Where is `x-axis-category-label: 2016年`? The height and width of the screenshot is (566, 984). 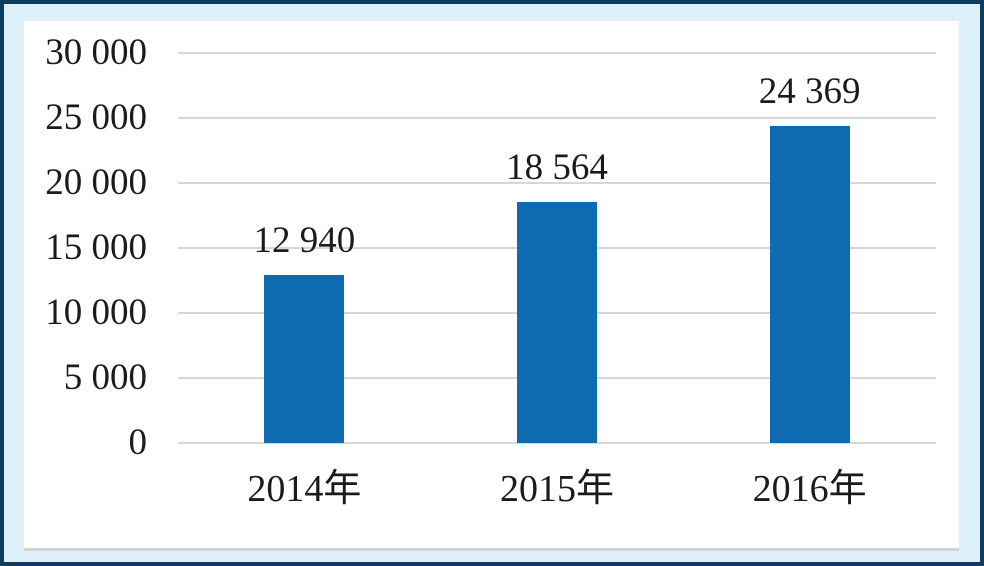 x-axis-category-label: 2016年 is located at coordinates (809, 489).